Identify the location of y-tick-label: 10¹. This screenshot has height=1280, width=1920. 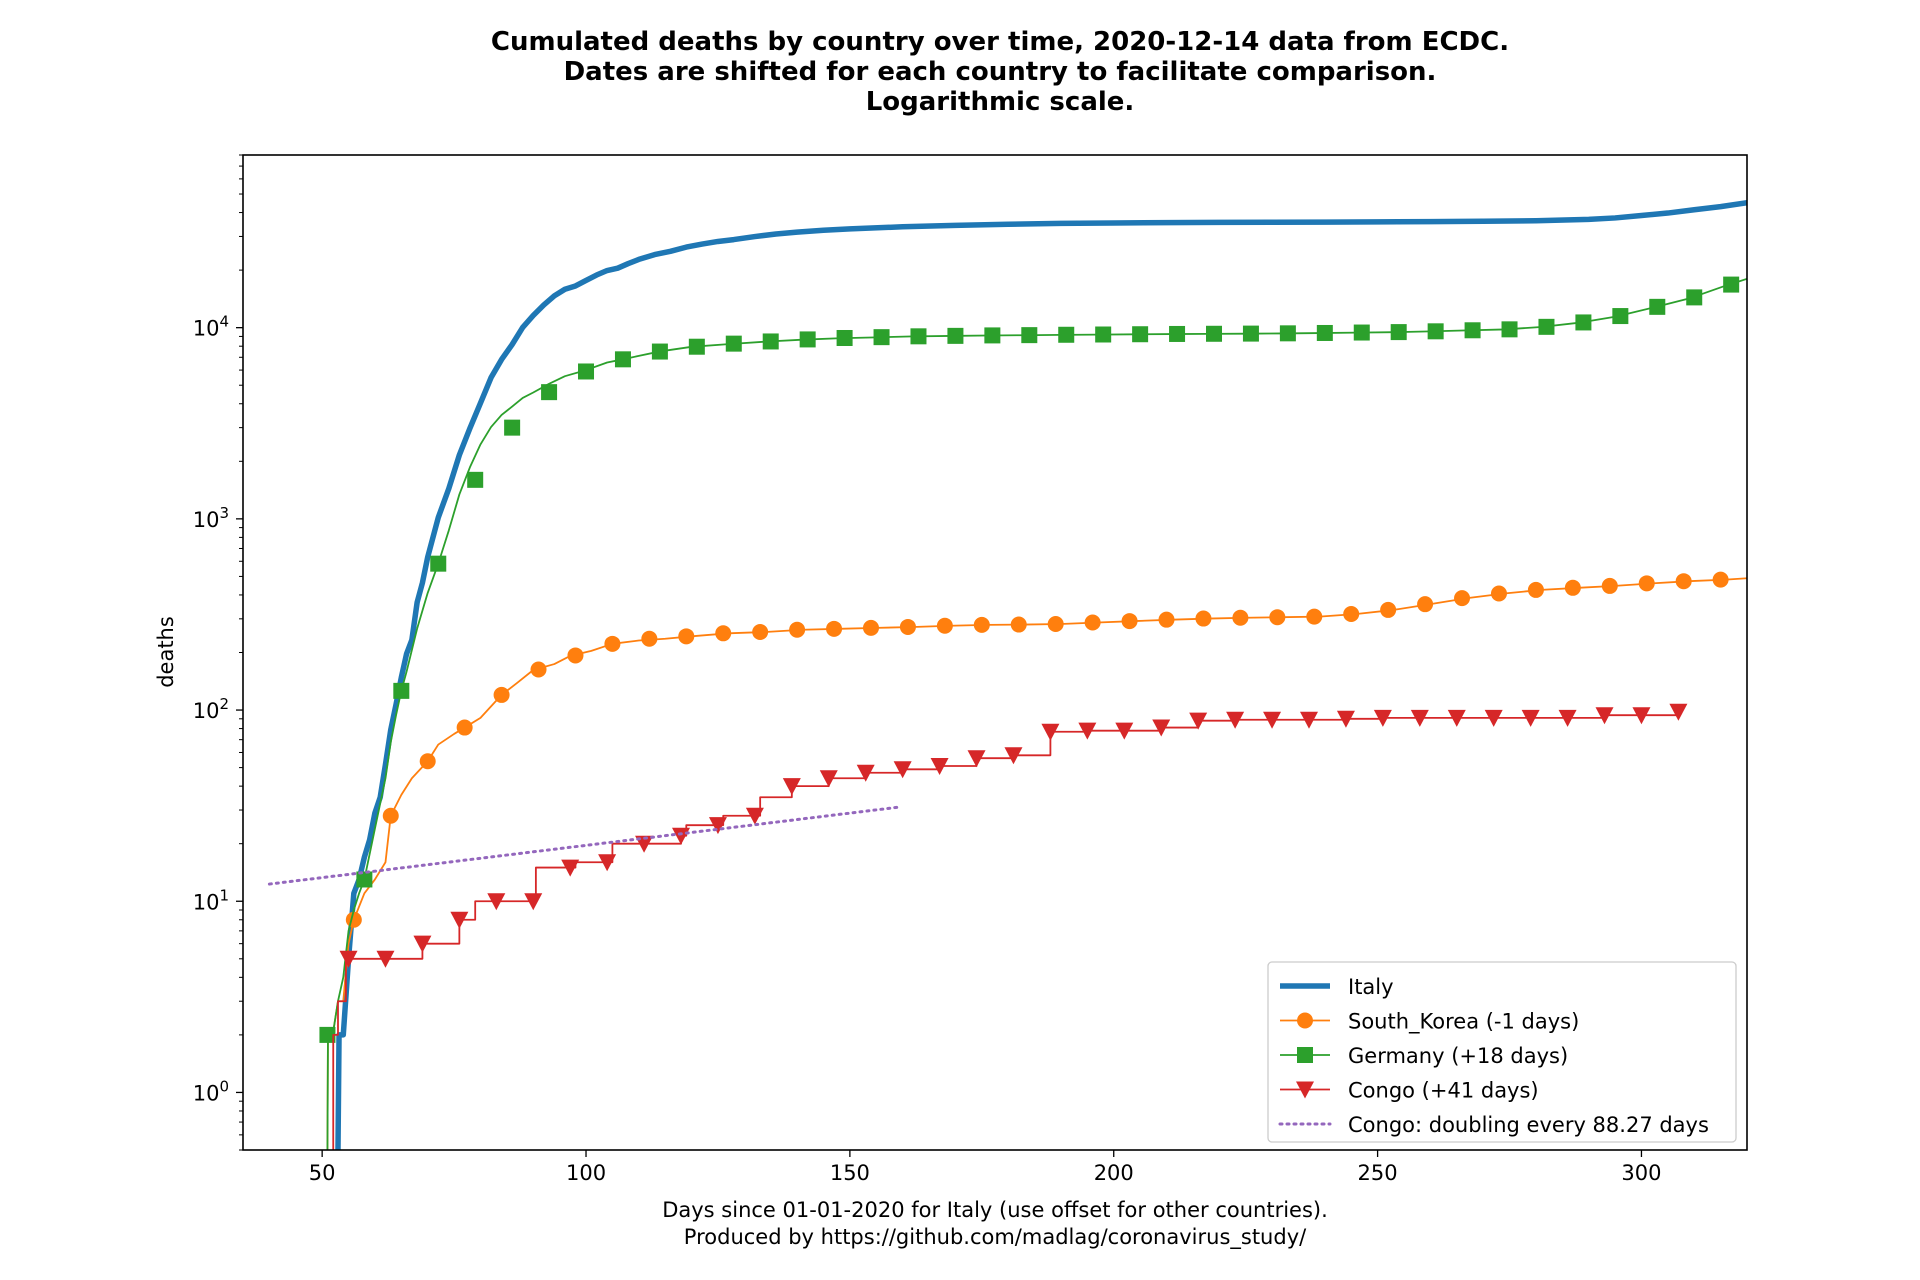
(211, 900).